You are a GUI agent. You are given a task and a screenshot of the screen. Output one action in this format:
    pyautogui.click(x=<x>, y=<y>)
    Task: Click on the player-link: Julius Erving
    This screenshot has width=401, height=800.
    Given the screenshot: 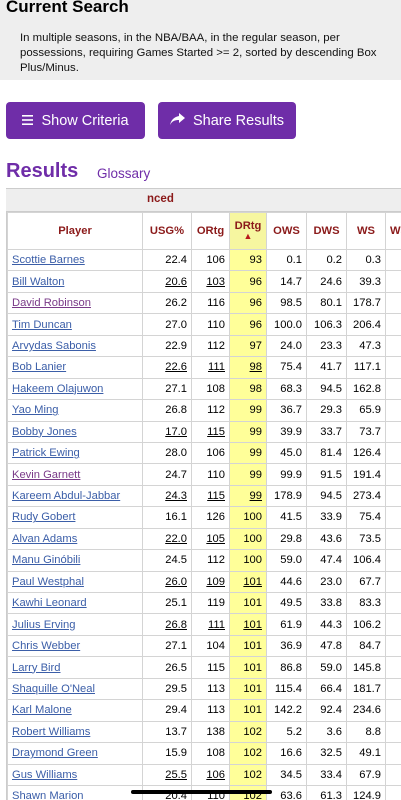 What is the action you would take?
    pyautogui.click(x=75, y=624)
    